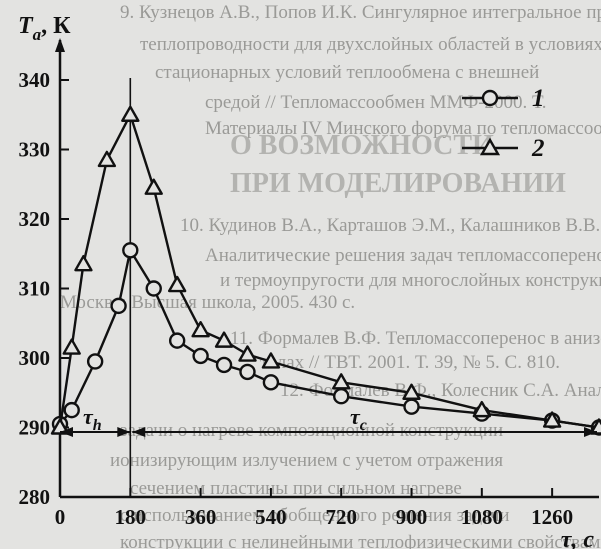 The height and width of the screenshot is (549, 601). Describe the element at coordinates (56, 26) in the screenshot. I see `y-axis-title-unit: , К` at that location.